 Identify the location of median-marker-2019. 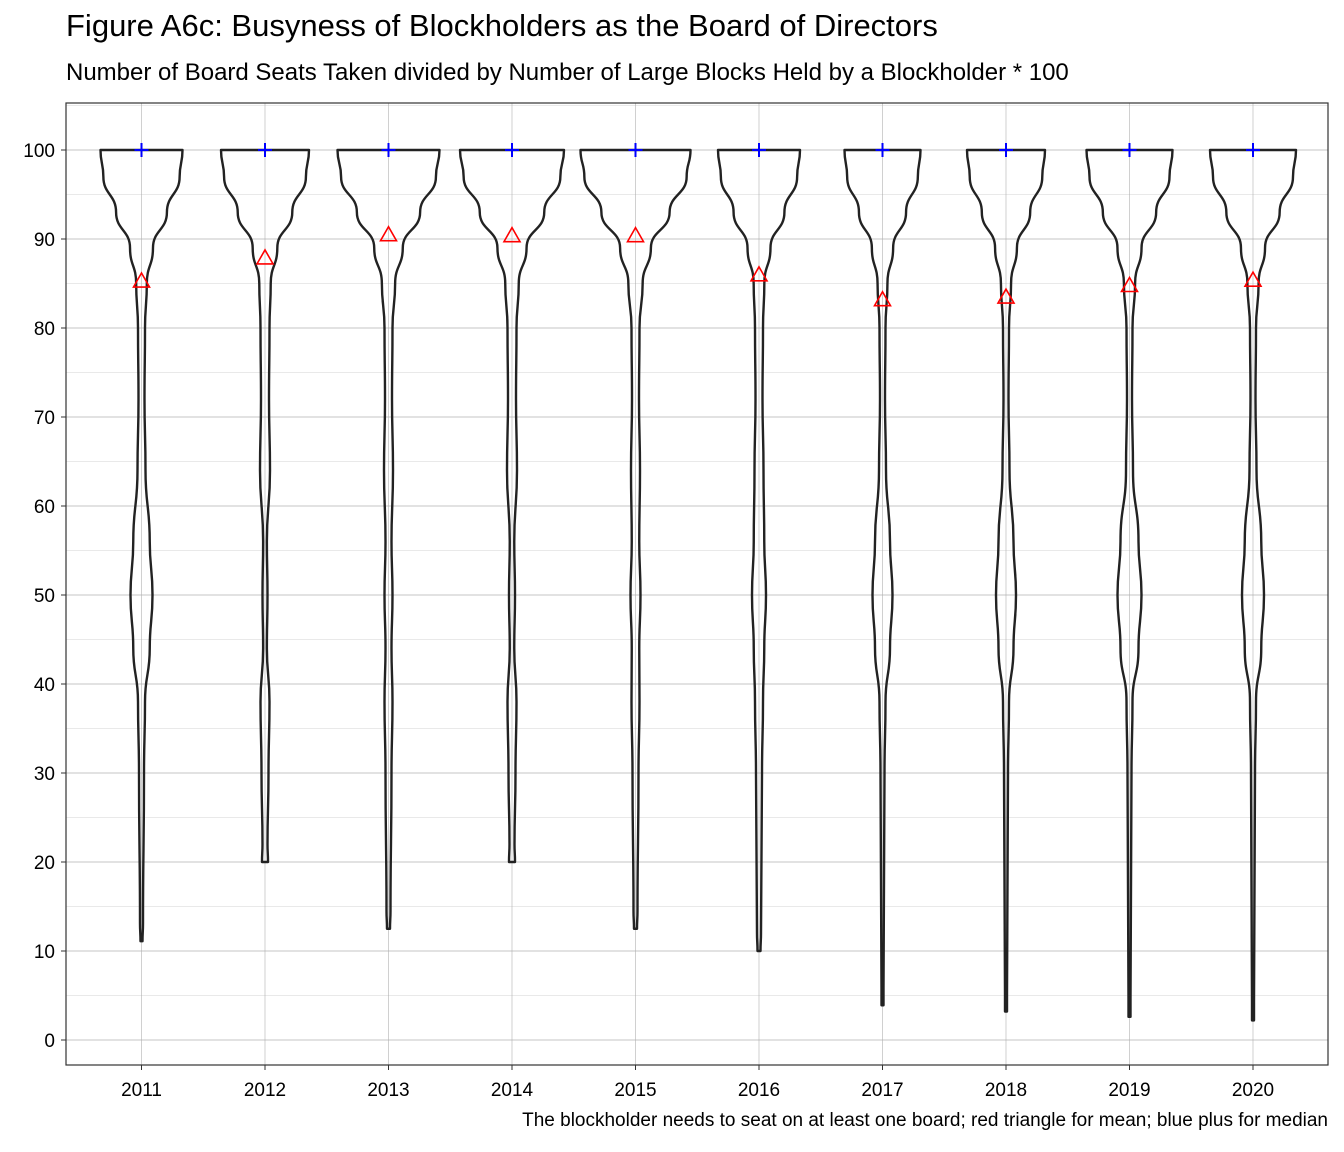
(1129, 150).